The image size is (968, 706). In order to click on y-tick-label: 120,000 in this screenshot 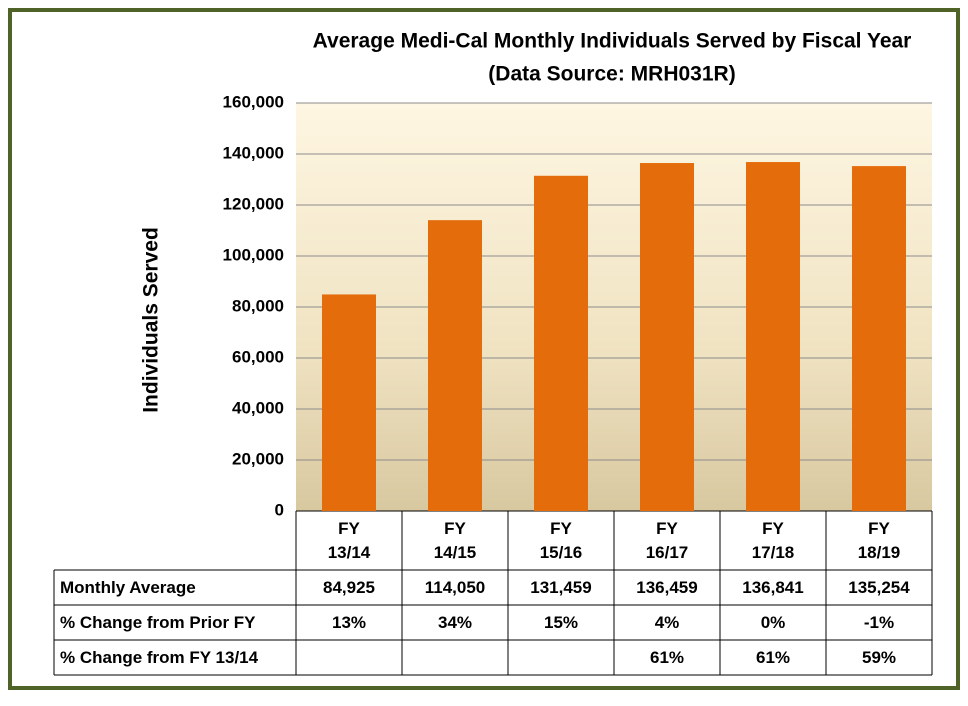, I will do `click(253, 203)`.